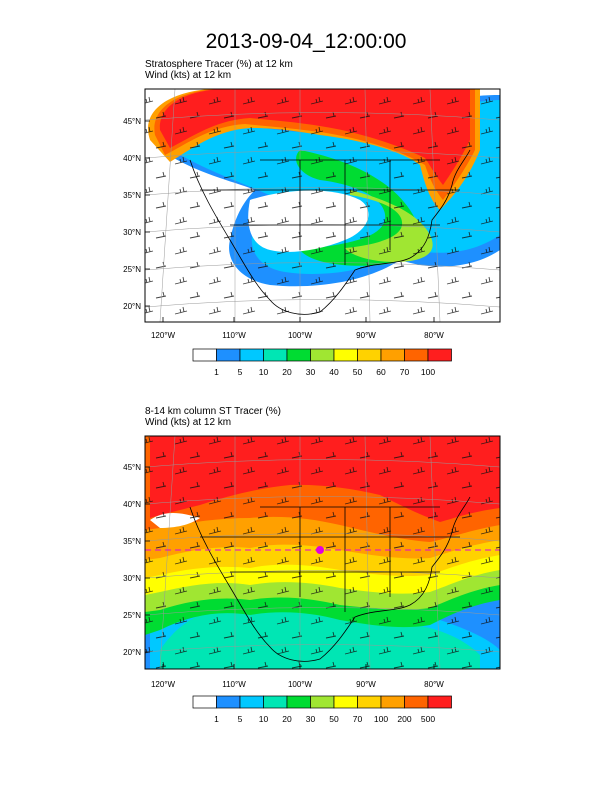 This screenshot has height=792, width=612. What do you see at coordinates (404, 719) in the screenshot?
I see `panel2-colorbar-label: 200` at bounding box center [404, 719].